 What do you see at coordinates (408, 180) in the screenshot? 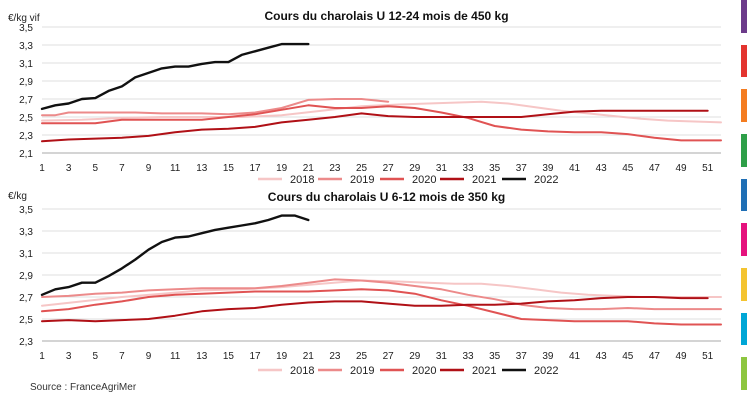
I see `legend: 2018 2019 2020 2021 2022` at bounding box center [408, 180].